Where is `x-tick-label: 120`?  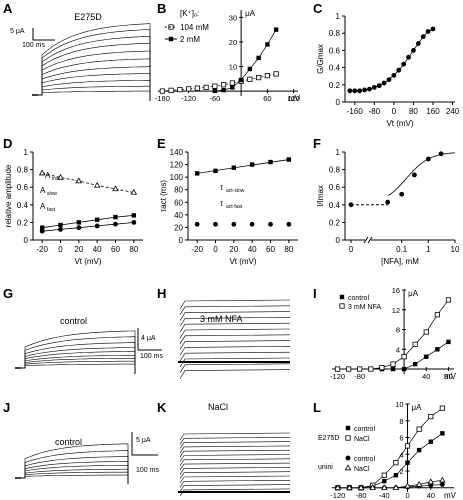
x-tick-label: 120 is located at coordinates (293, 98).